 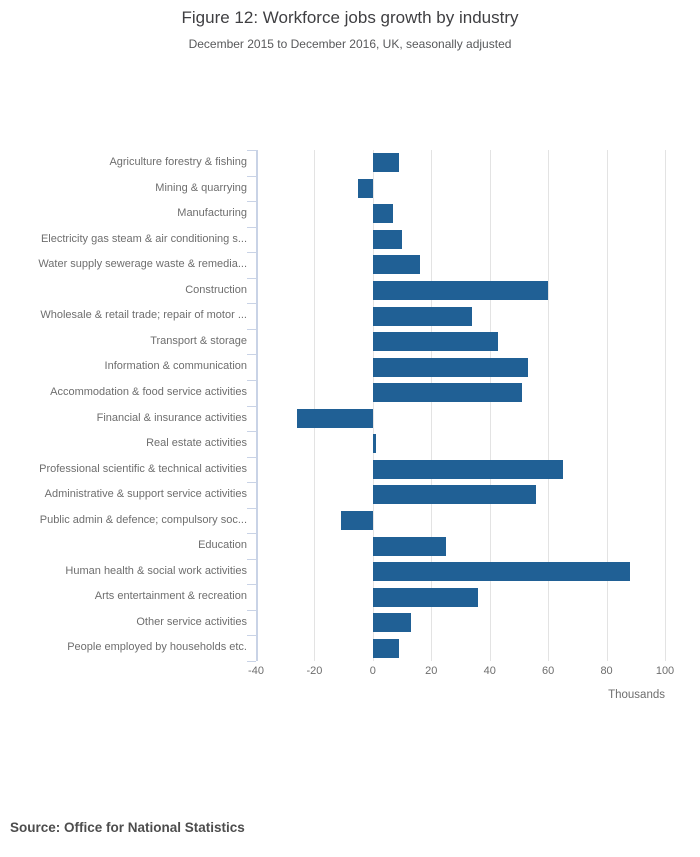 What do you see at coordinates (171, 417) in the screenshot?
I see `category-label: Financial & insurance activities` at bounding box center [171, 417].